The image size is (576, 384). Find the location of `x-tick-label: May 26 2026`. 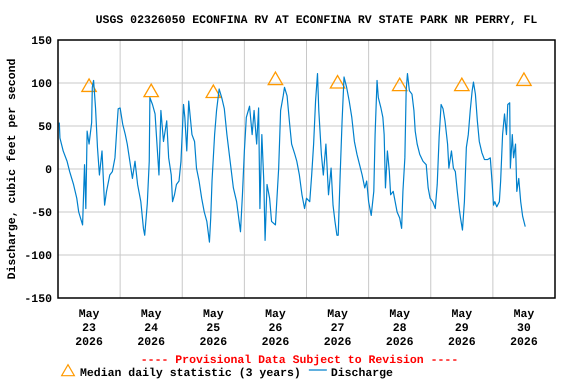

x-tick-label: May 26 2026 is located at coordinates (276, 328).